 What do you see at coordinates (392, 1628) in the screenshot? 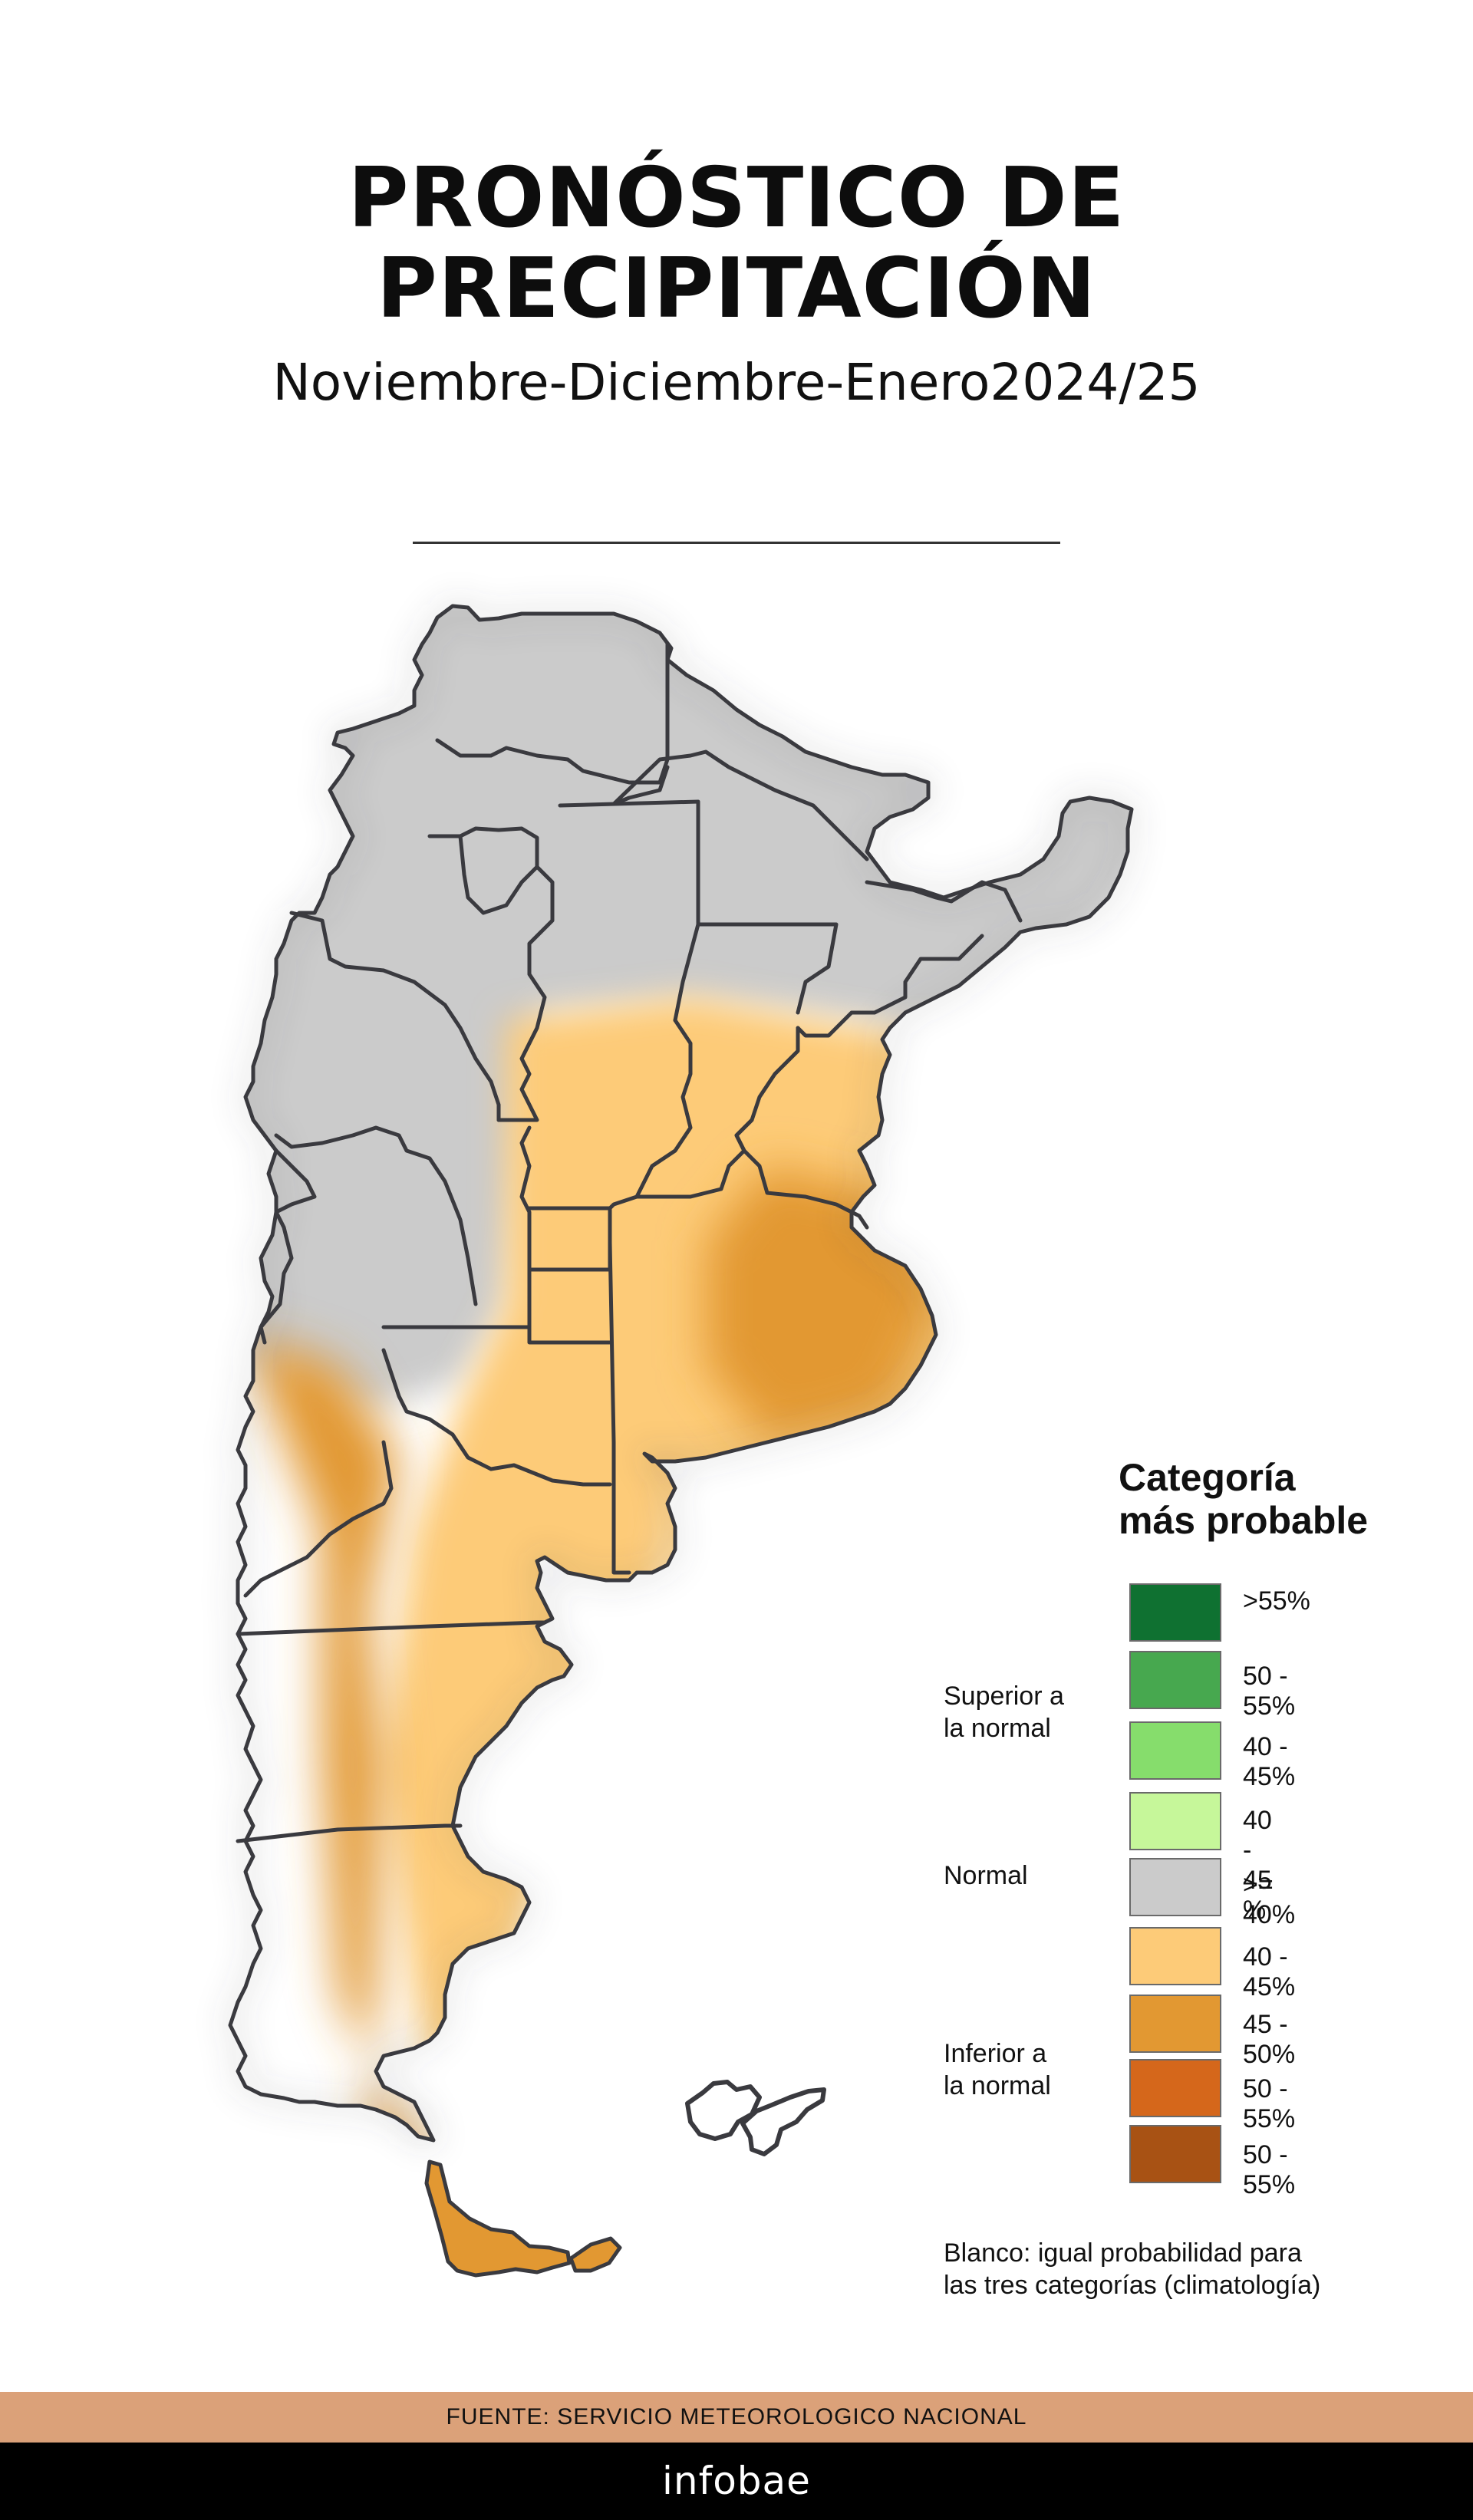
I see `border-rionegro-chubut` at bounding box center [392, 1628].